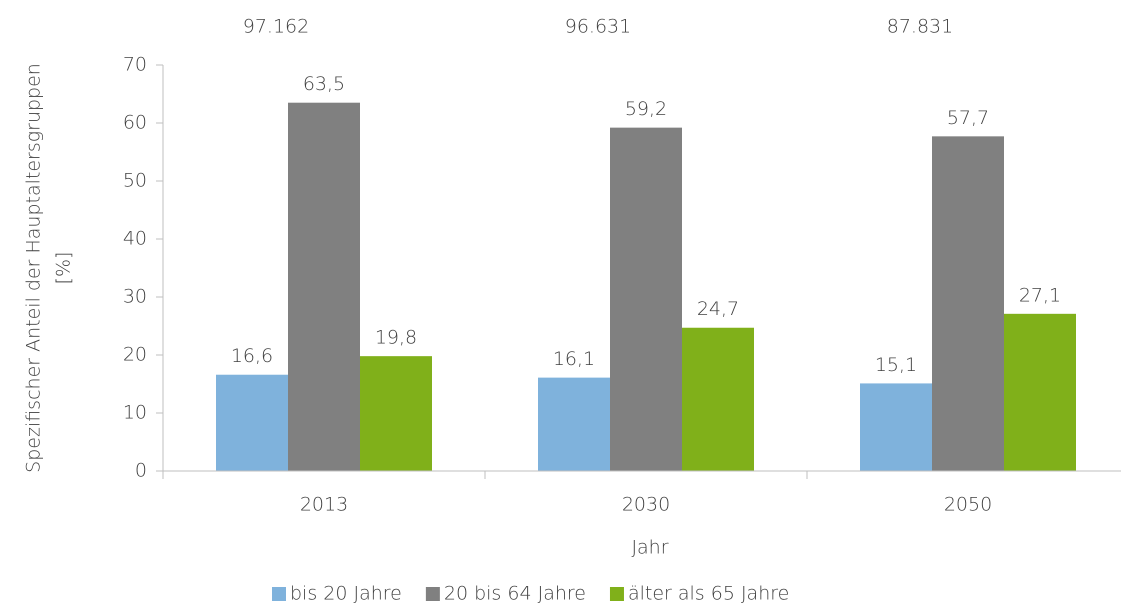 The image size is (1121, 605). I want to click on data-label: 63,5, so click(324, 84).